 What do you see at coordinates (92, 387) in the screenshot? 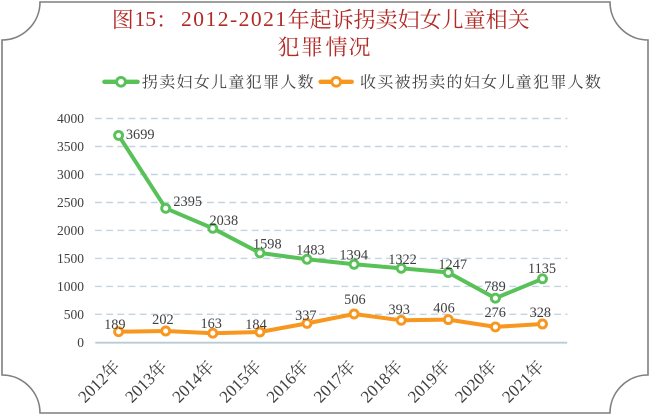
I see `svg-text: 2012` at bounding box center [92, 387].